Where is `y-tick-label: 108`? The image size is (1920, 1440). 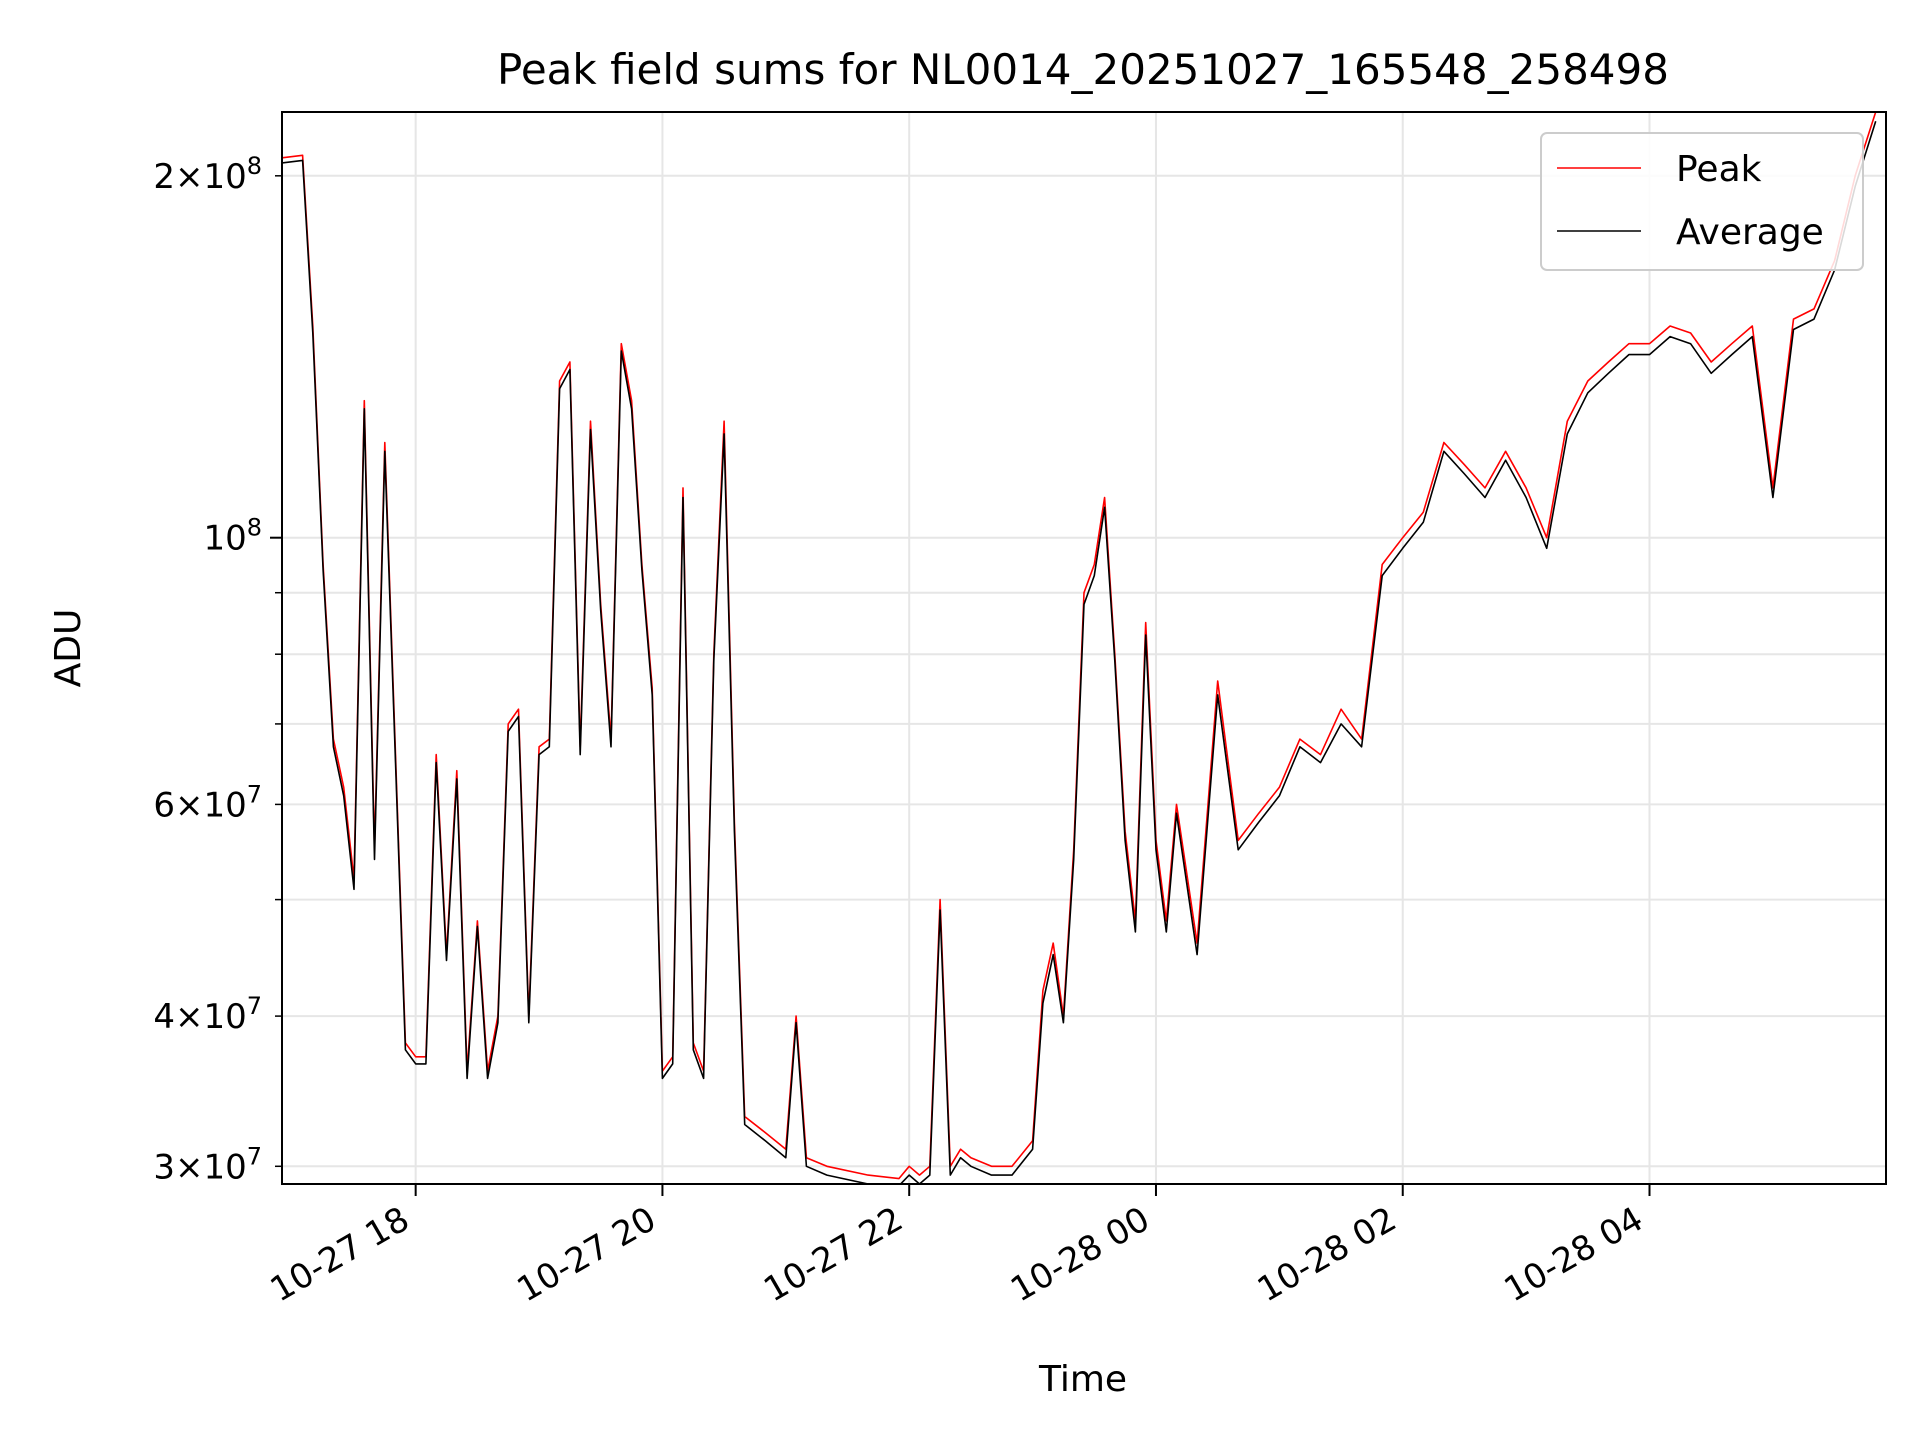
y-tick-label: 108 is located at coordinates (232, 536).